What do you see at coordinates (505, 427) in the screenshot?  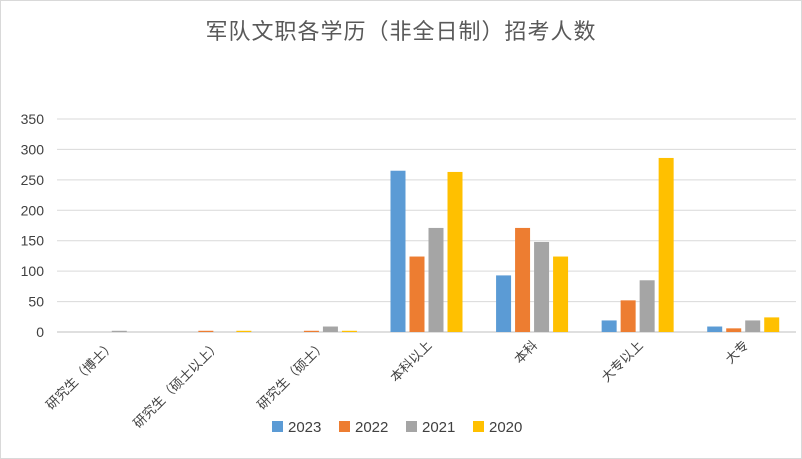 I see `legend-label: 2020` at bounding box center [505, 427].